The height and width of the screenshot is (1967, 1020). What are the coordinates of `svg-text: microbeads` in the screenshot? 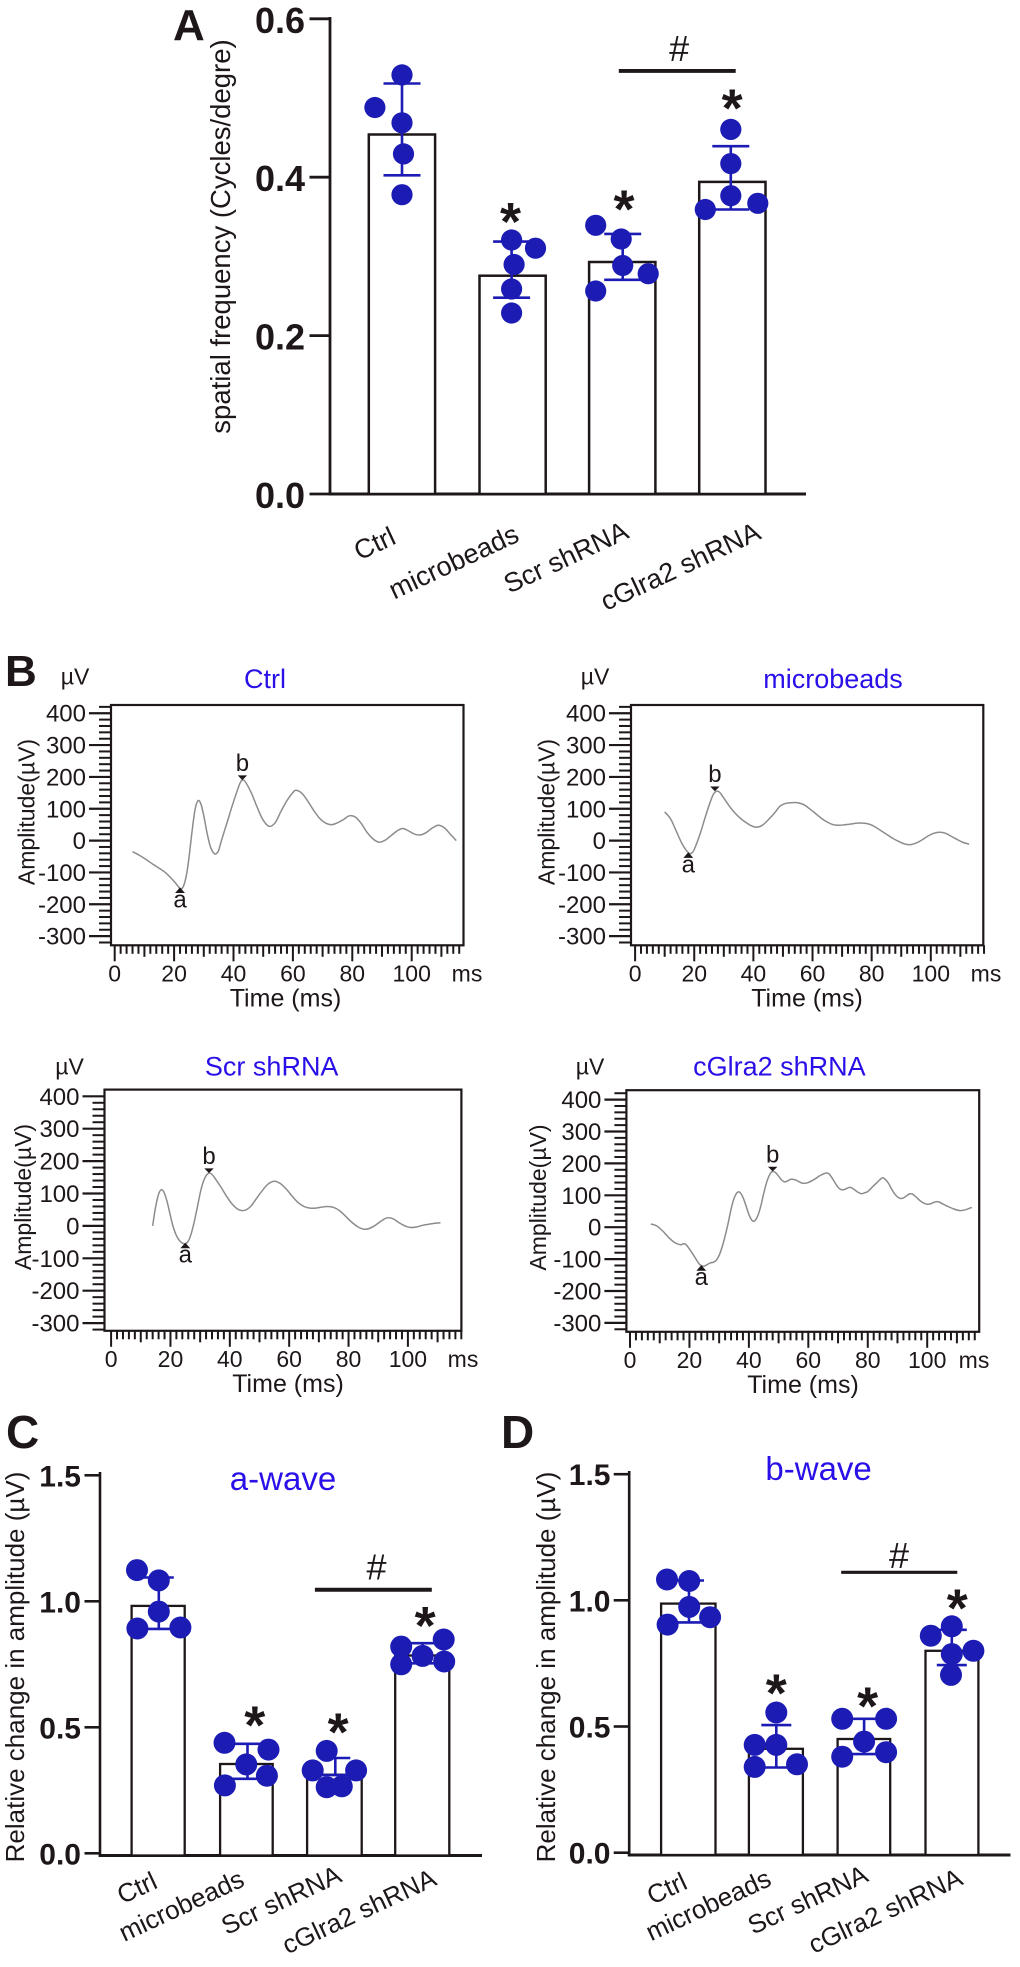 It's located at (833, 679).